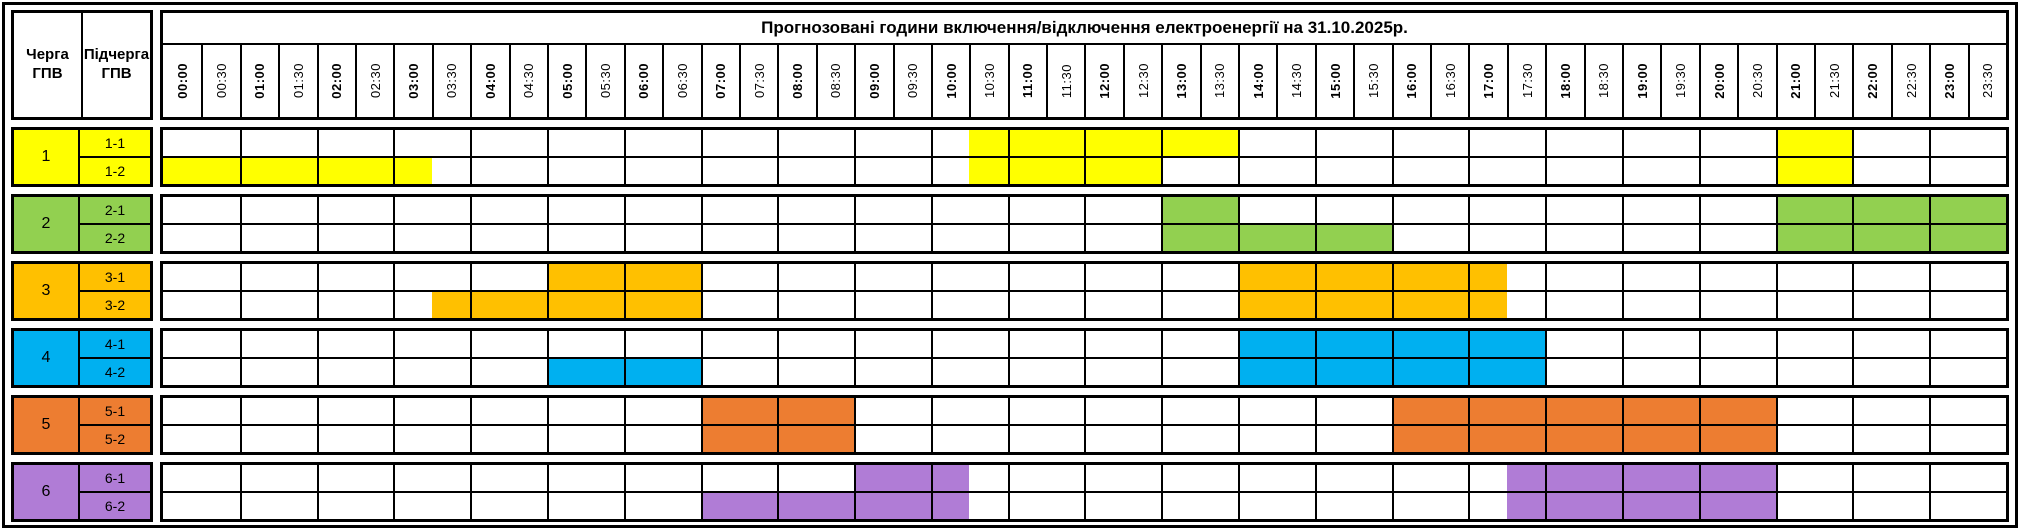  I want to click on time-label: 06:30, so click(681, 81).